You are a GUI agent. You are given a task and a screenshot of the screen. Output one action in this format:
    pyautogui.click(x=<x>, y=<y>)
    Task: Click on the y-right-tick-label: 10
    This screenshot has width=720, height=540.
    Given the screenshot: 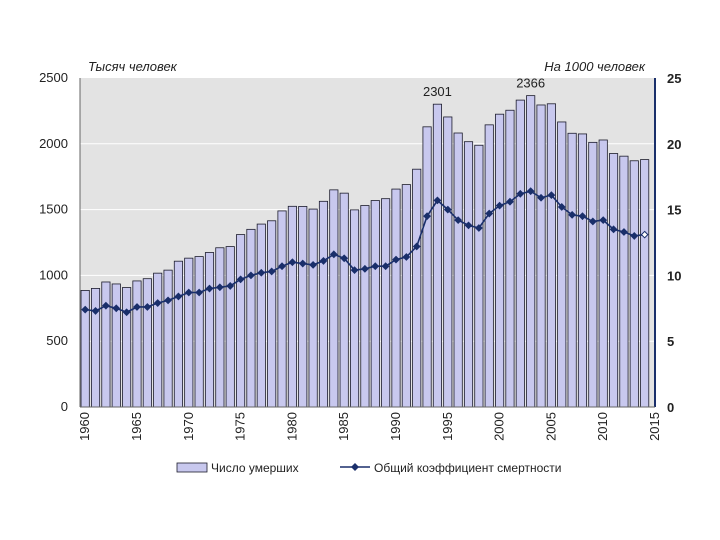 What is the action you would take?
    pyautogui.click(x=674, y=275)
    